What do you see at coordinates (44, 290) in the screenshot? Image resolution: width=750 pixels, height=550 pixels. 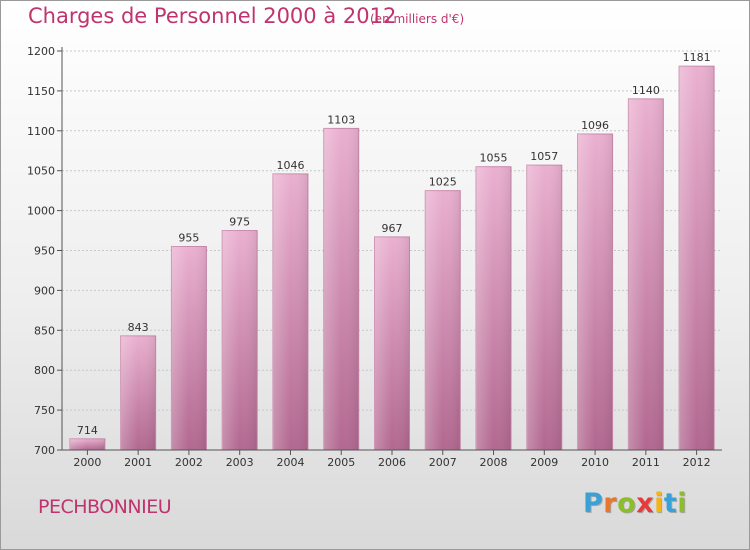 I see `y-tick-label: 900` at bounding box center [44, 290].